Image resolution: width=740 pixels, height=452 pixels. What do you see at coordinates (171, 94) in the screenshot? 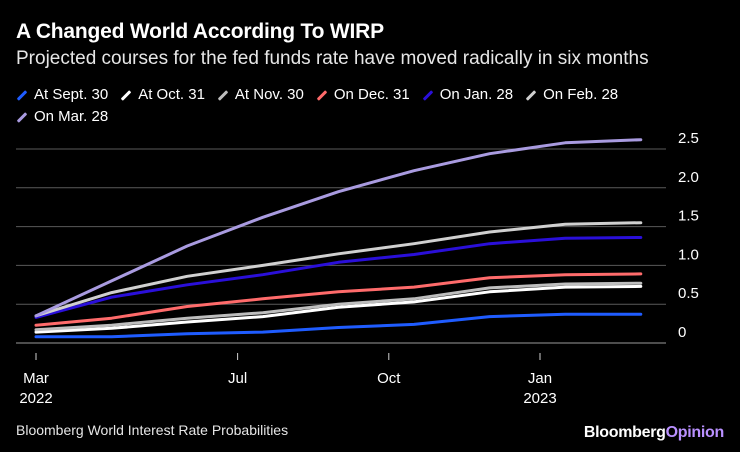
I see `legend-label: At Oct. 31` at bounding box center [171, 94].